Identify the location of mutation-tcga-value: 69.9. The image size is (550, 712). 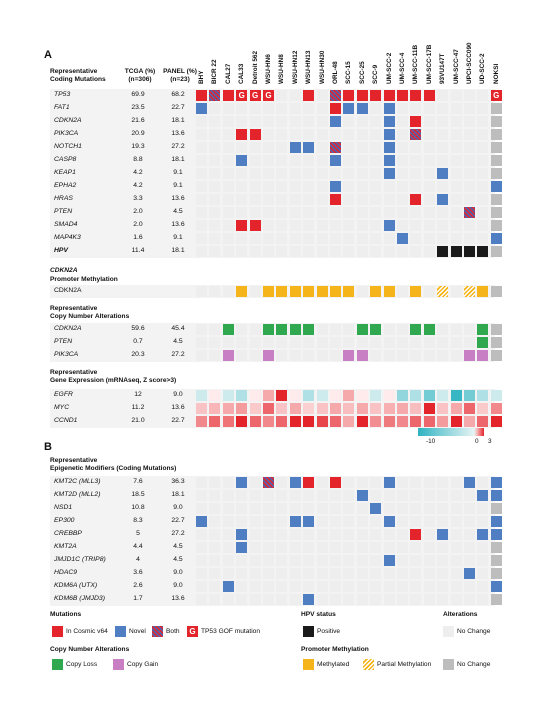
(138, 94).